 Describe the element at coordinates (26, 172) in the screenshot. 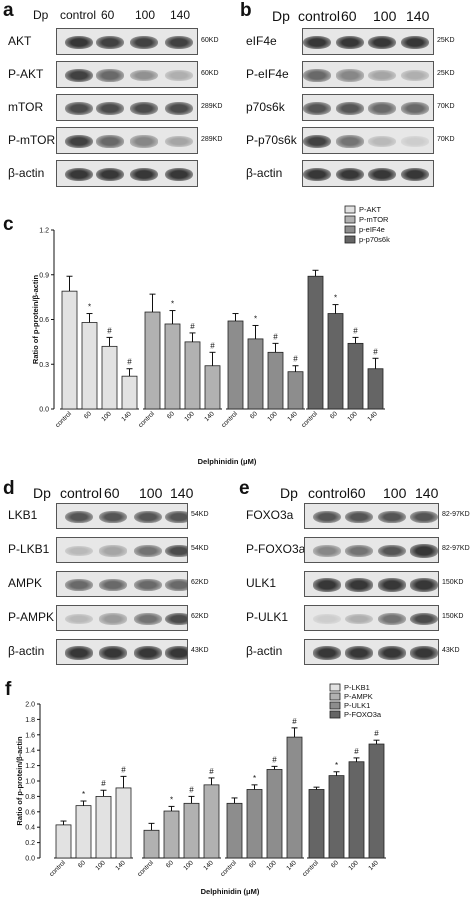

I see `protein-label: β-actin` at that location.